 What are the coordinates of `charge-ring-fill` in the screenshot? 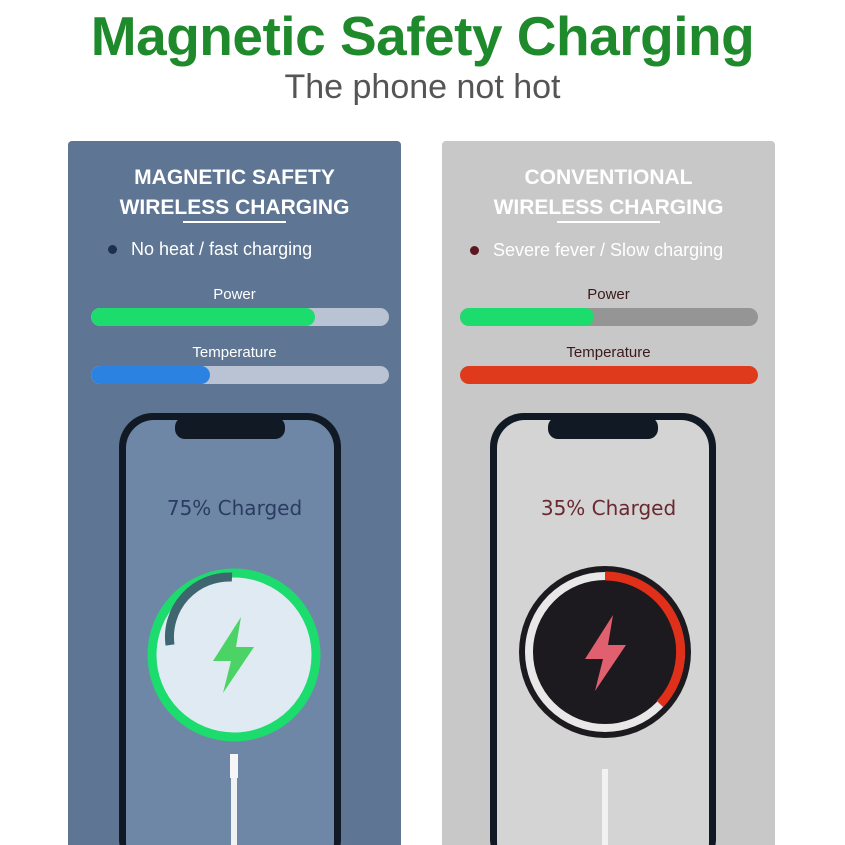 It's located at (645, 639).